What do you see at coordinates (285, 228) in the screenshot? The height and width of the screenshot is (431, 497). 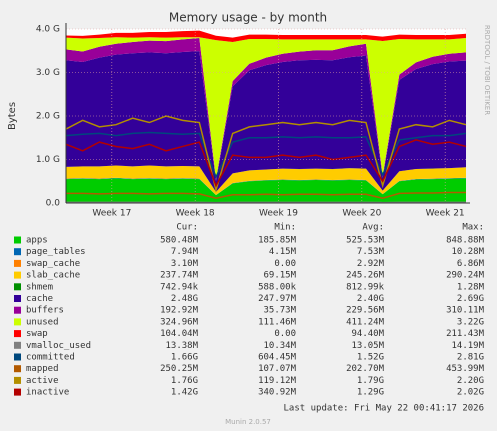 I see `legend-header: Min:` at bounding box center [285, 228].